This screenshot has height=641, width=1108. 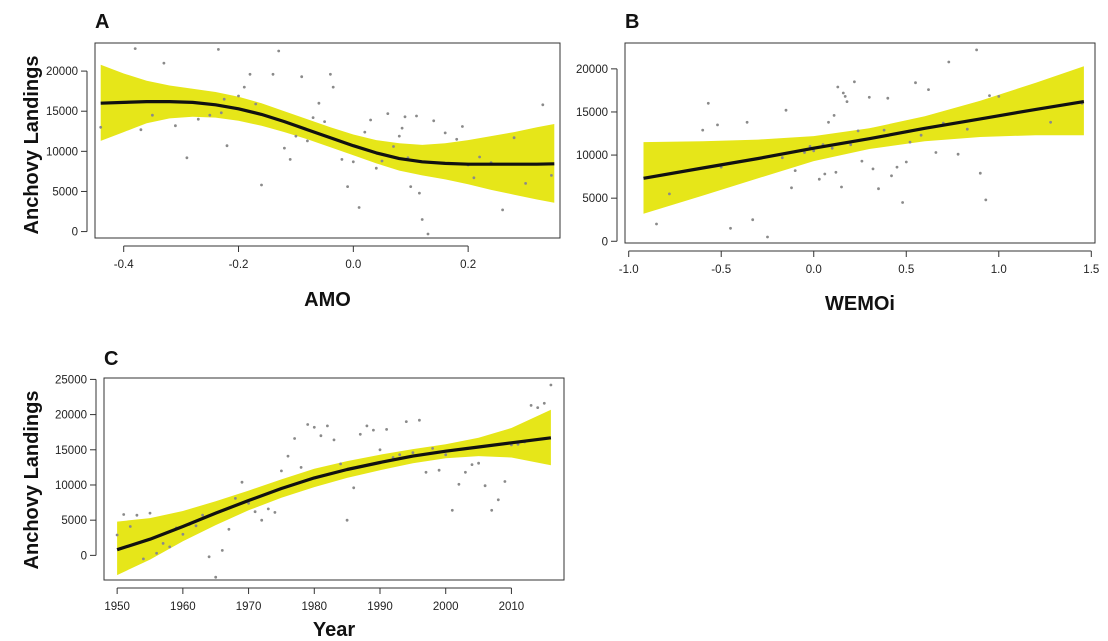 What do you see at coordinates (814, 270) in the screenshot?
I see `panel-b-x-tick-label: 0.0` at bounding box center [814, 270].